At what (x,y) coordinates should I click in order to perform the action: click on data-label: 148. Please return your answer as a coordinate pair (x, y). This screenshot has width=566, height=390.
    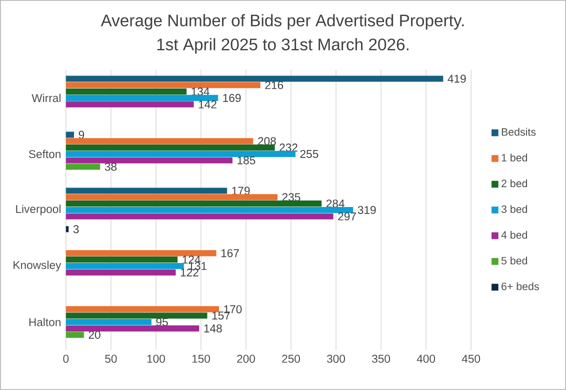
    Looking at the image, I should click on (213, 328).